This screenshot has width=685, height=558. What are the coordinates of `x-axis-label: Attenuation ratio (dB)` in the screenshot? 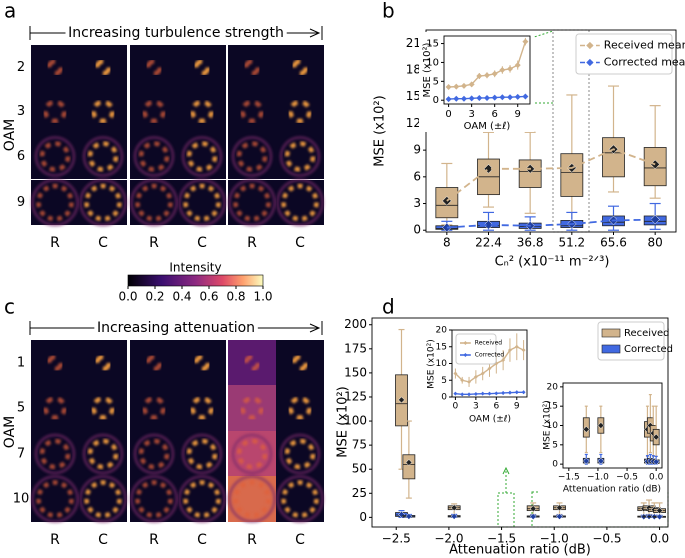 It's located at (520, 550).